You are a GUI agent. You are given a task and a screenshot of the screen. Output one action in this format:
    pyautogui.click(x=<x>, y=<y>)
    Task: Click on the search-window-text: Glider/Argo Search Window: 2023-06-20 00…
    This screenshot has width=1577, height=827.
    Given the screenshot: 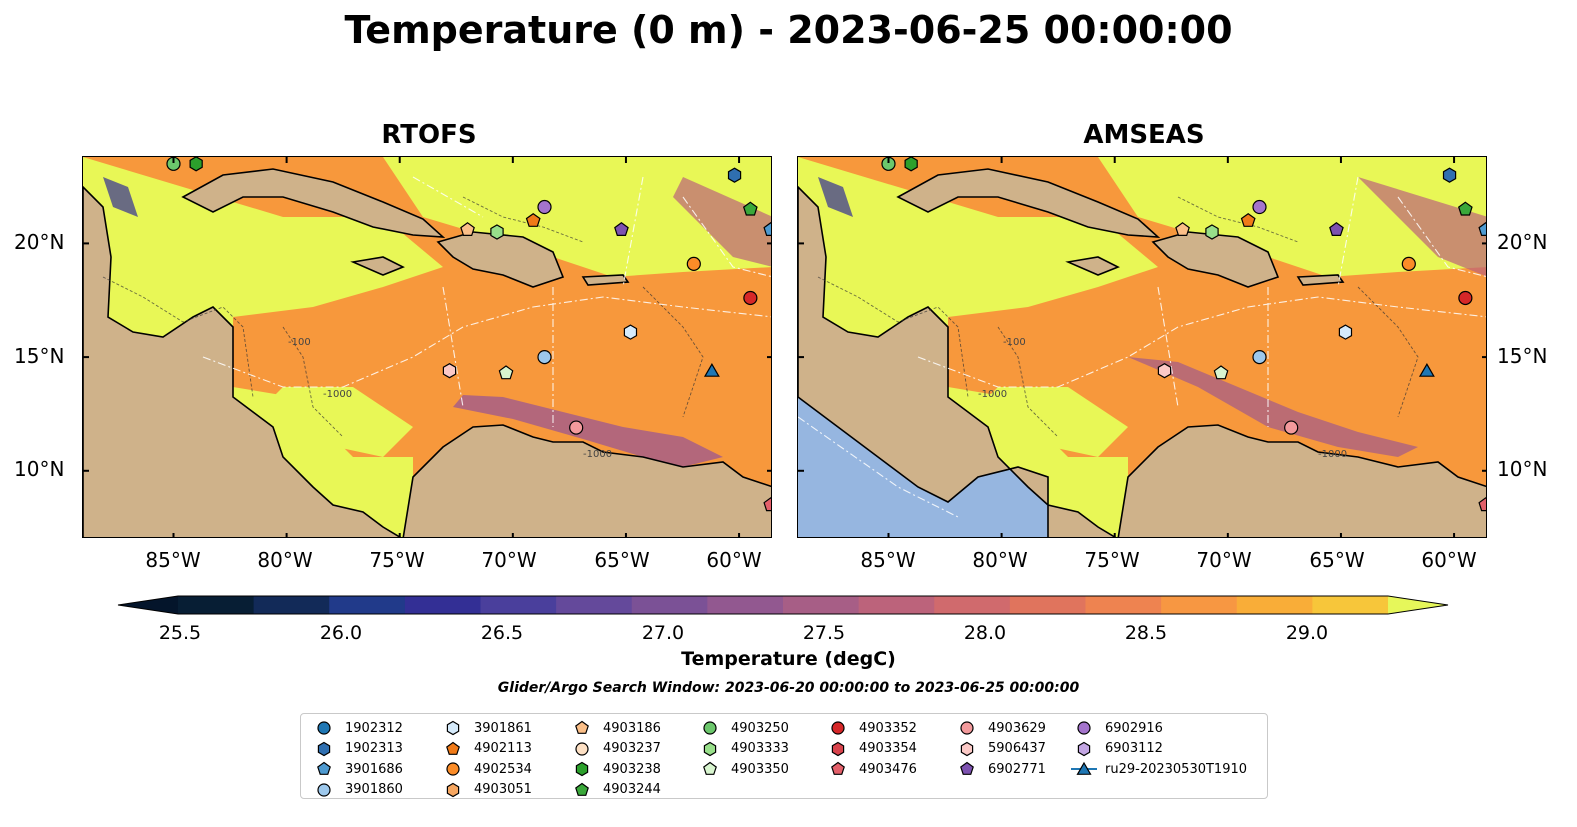 What is the action you would take?
    pyautogui.click(x=788, y=688)
    